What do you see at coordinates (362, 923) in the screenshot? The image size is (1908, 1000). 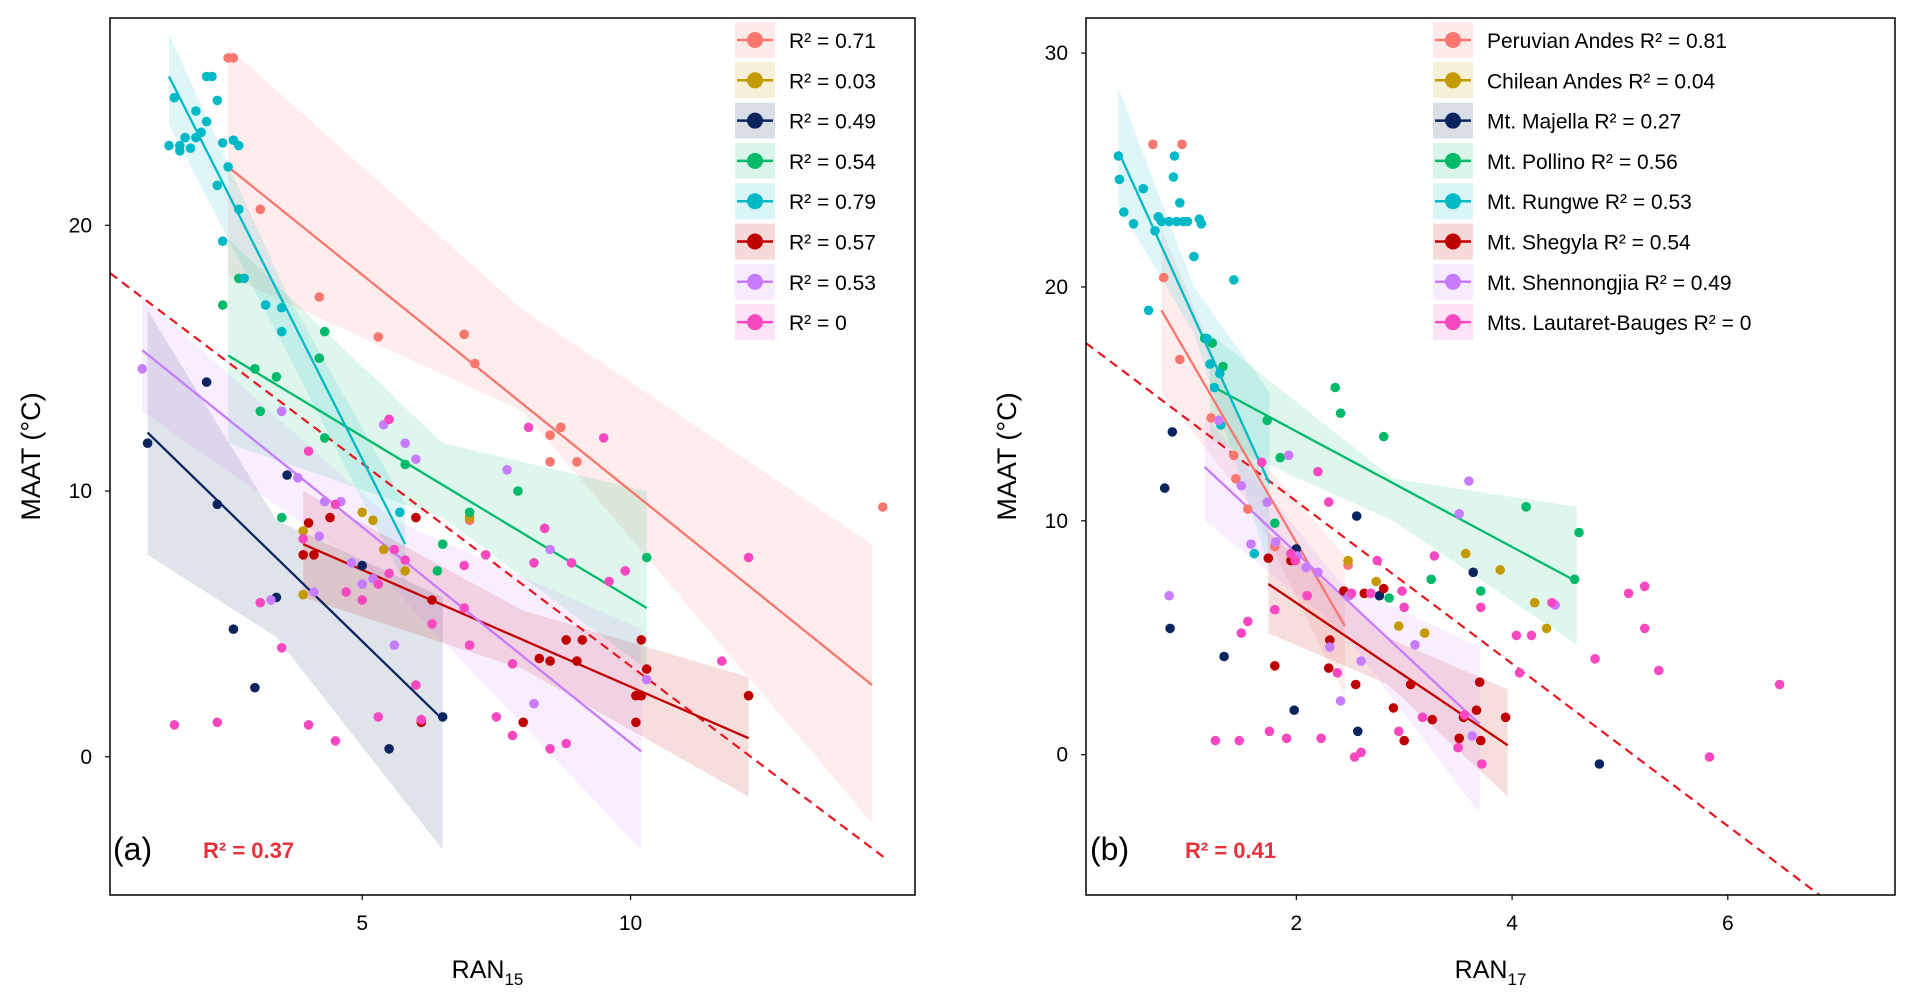 I see `x-tick-label: 5` at bounding box center [362, 923].